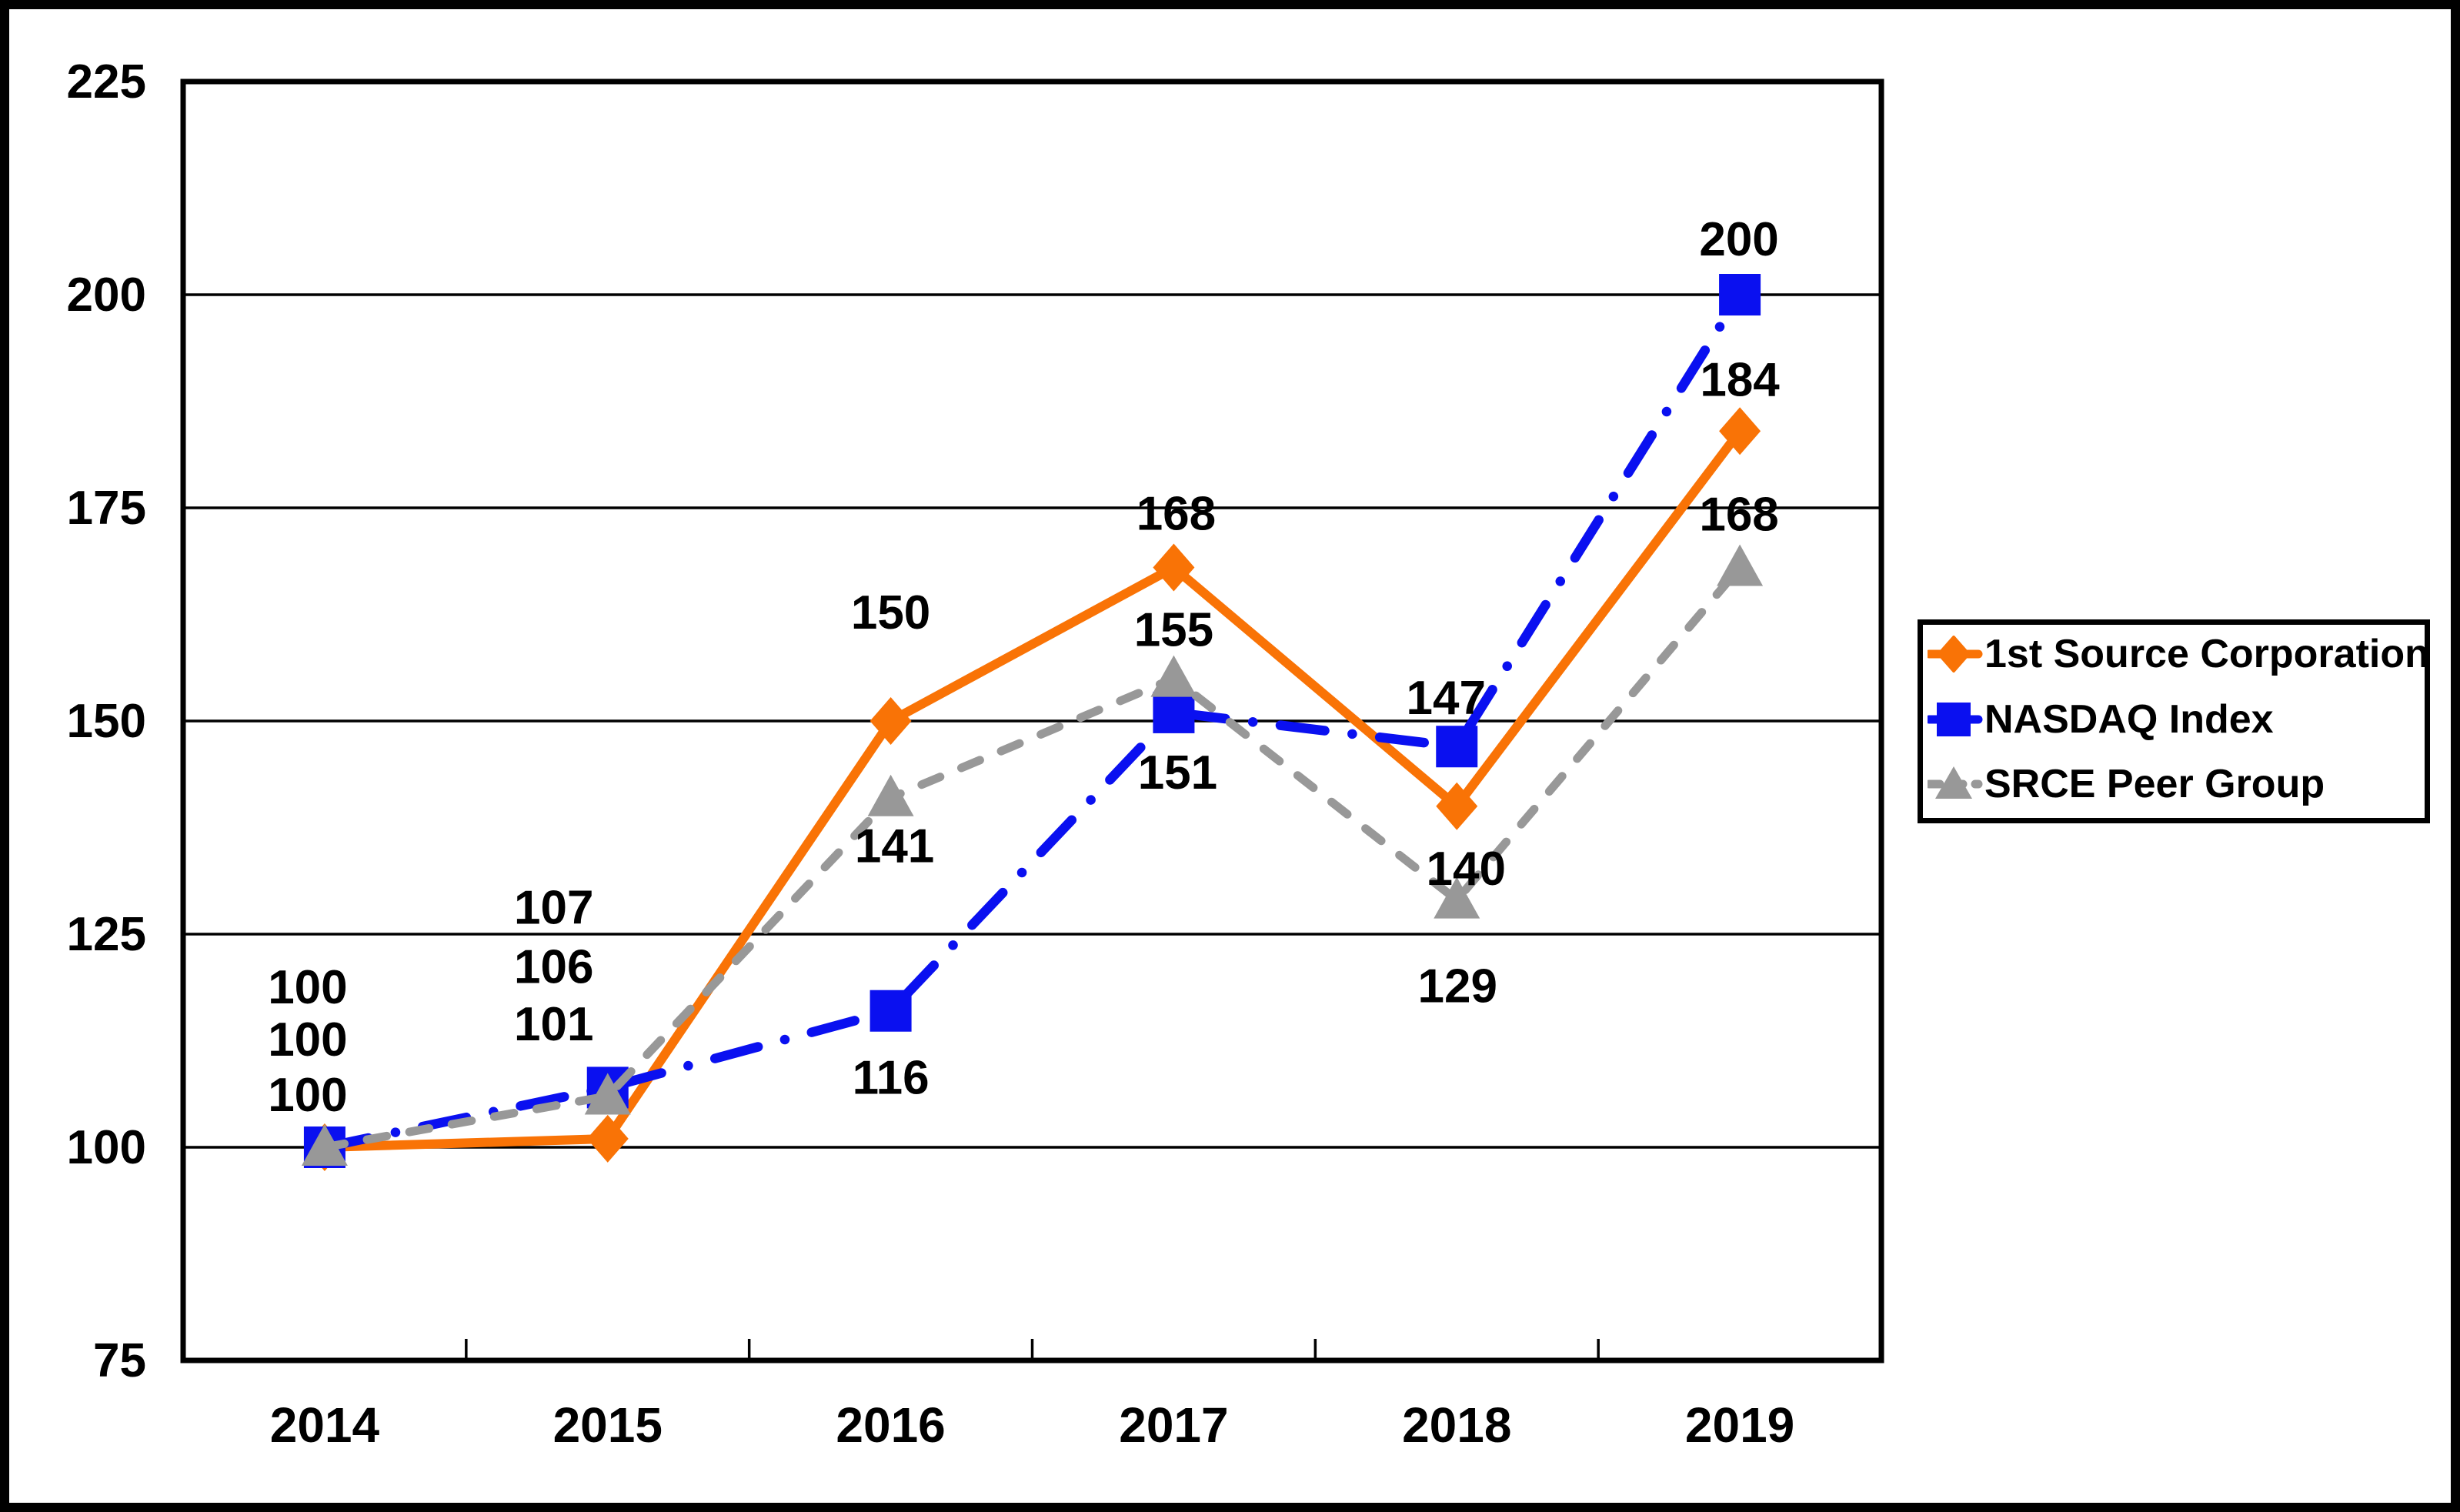 This screenshot has height=1512, width=2460. What do you see at coordinates (890, 1425) in the screenshot?
I see `x-axis-label-2016: 2016` at bounding box center [890, 1425].